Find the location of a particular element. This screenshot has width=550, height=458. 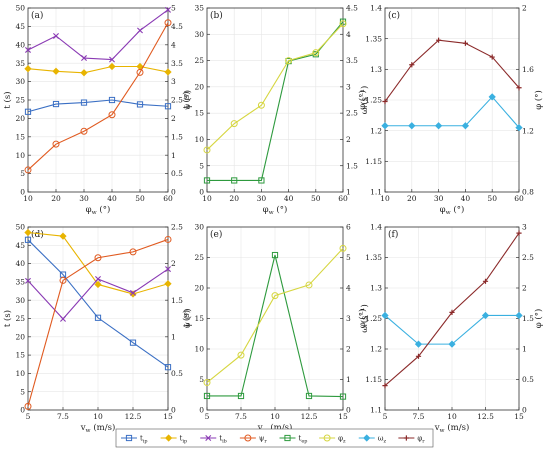

y-tick-label: 1.25 is located at coordinates (373, 318).